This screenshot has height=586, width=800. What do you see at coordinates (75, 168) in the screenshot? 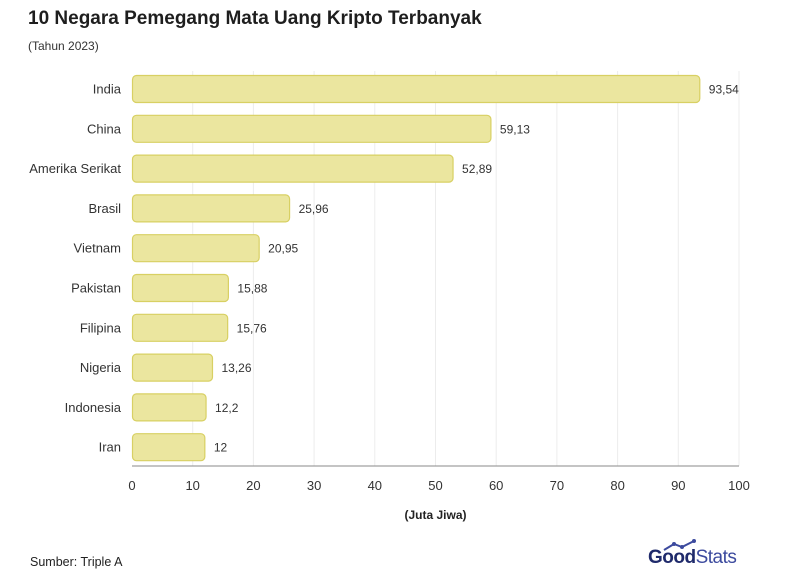
I see `category-label: Amerika Serikat` at bounding box center [75, 168].